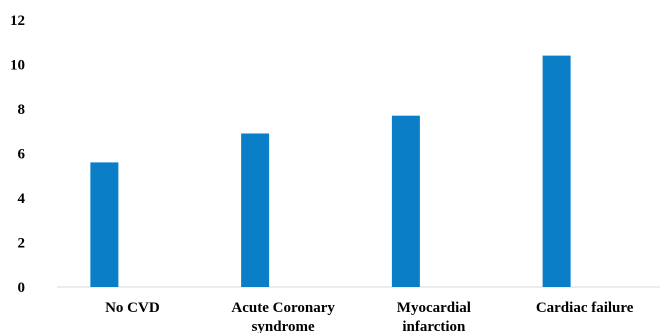 The height and width of the screenshot is (333, 665). What do you see at coordinates (22, 244) in the screenshot?
I see `y-tick-label: 2` at bounding box center [22, 244].